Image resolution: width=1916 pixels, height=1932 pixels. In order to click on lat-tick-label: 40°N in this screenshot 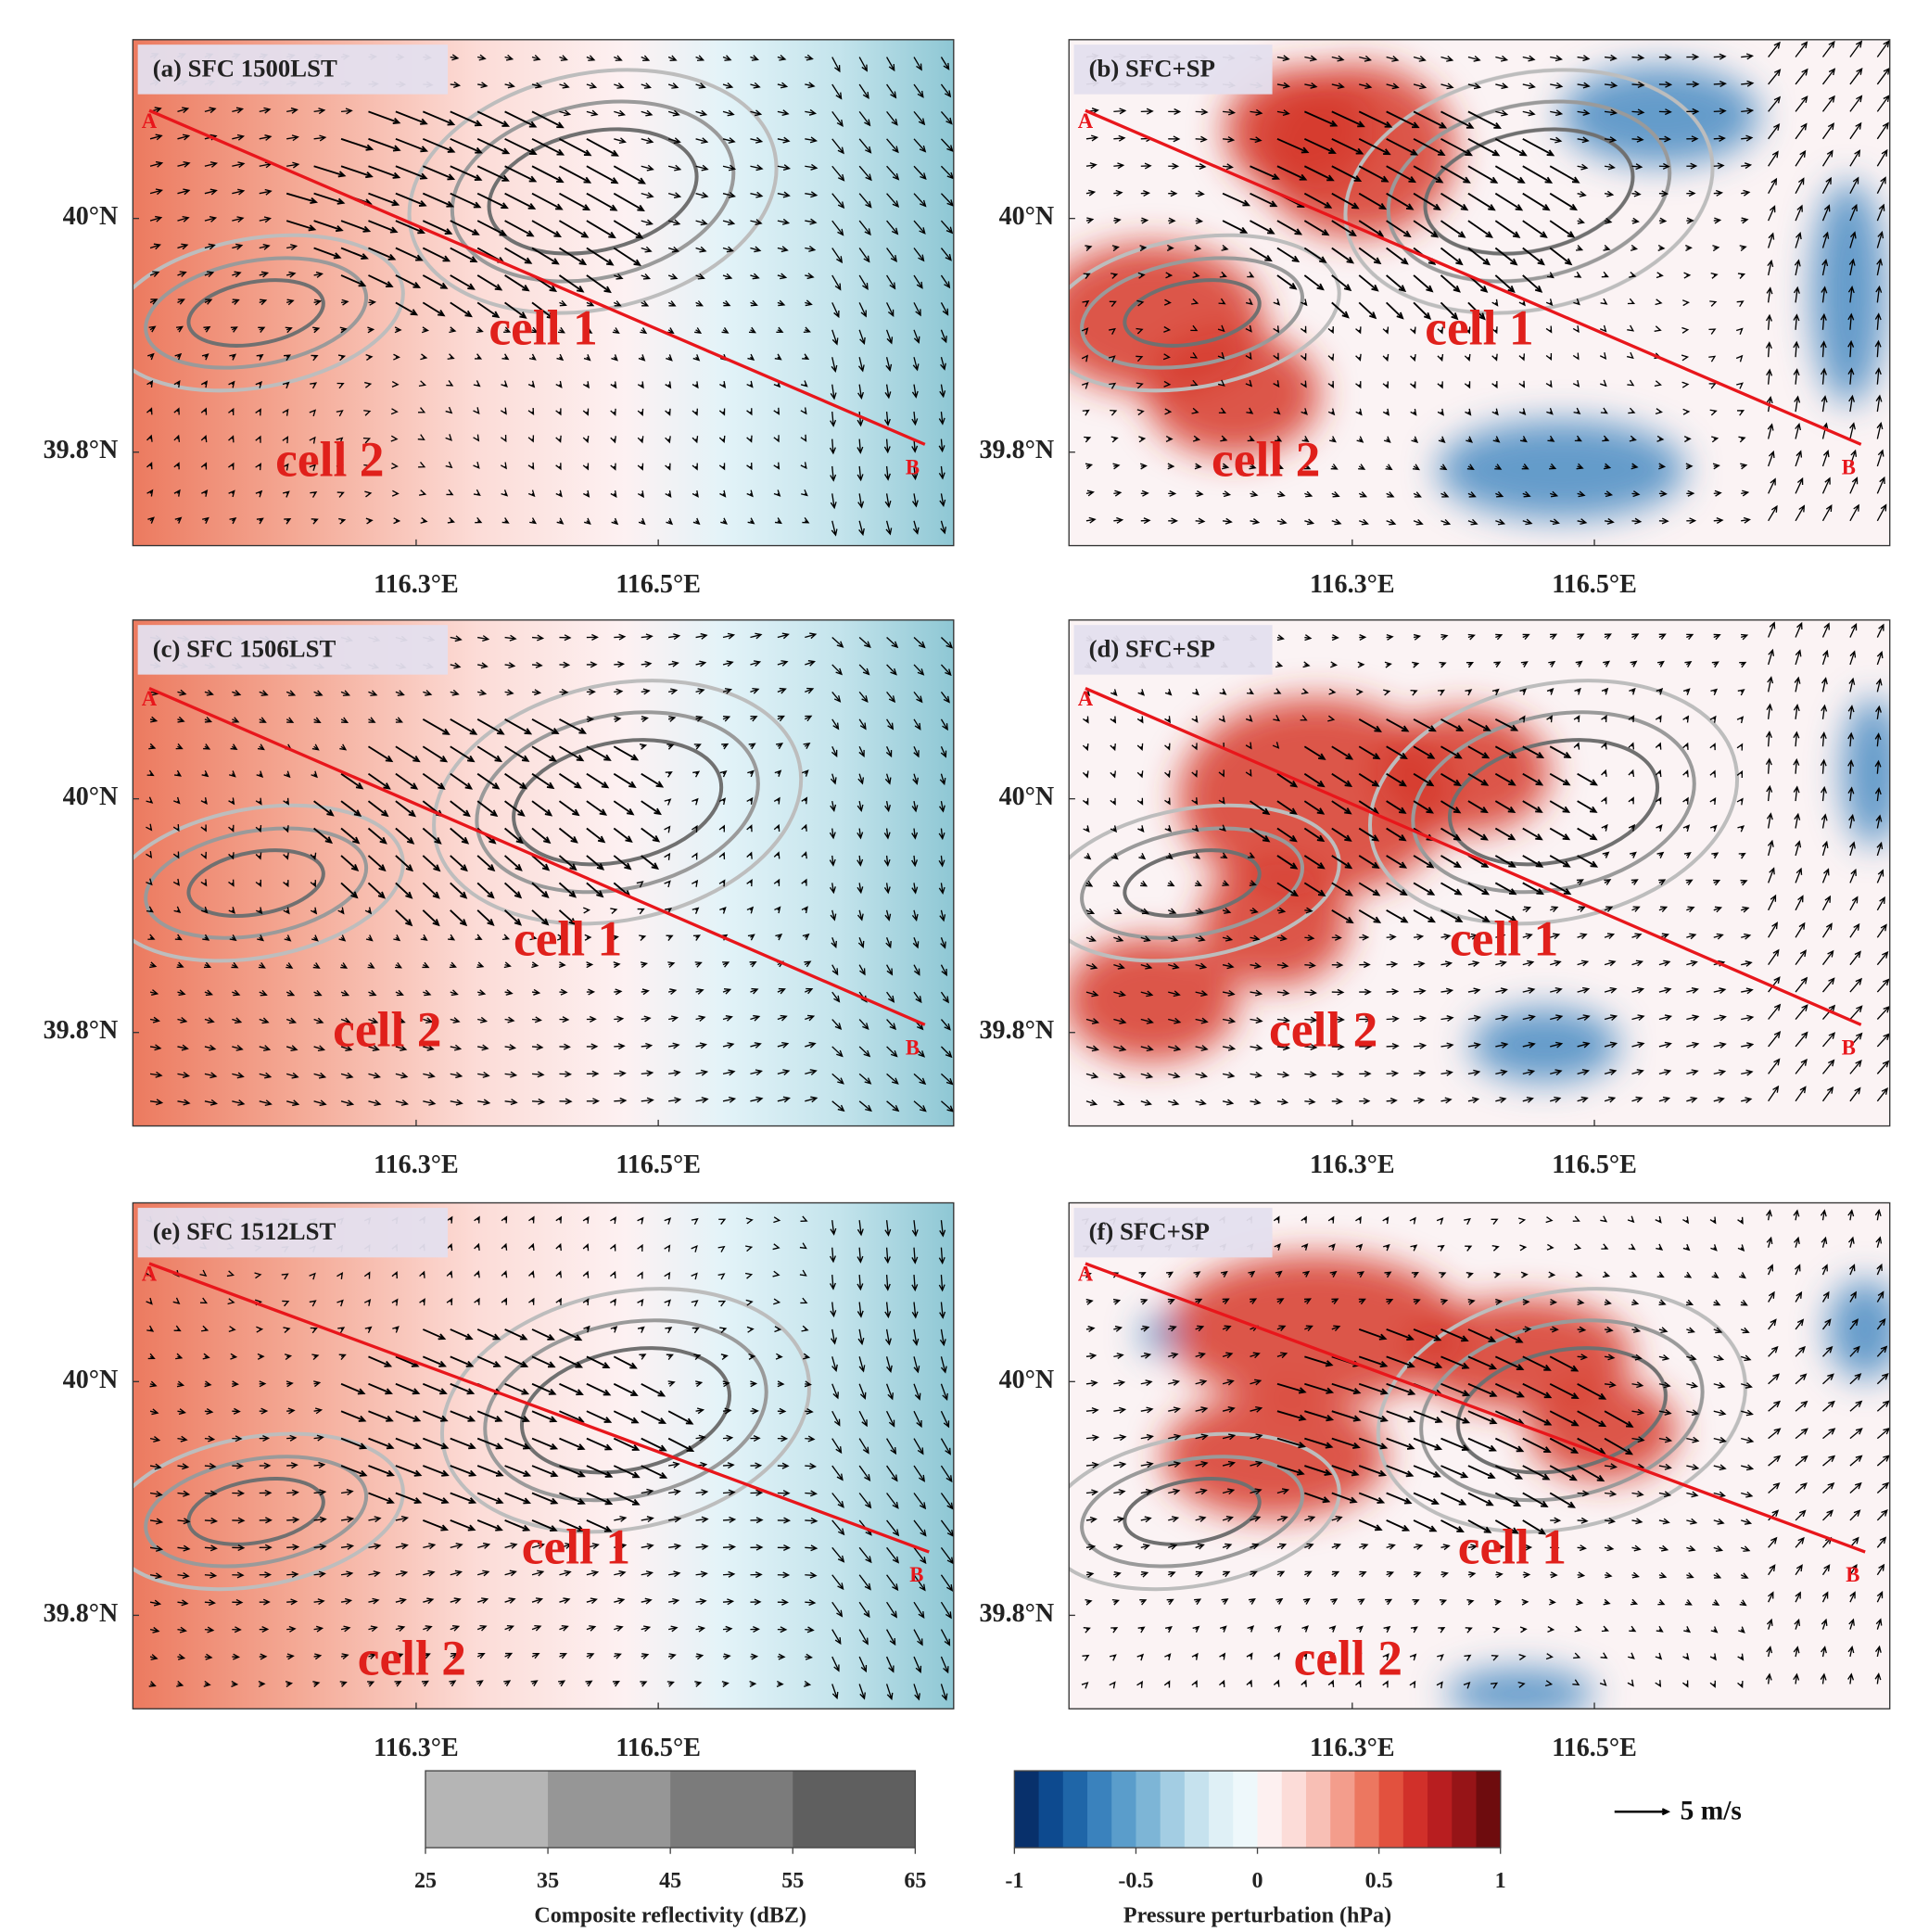, I will do `click(1027, 1380)`.